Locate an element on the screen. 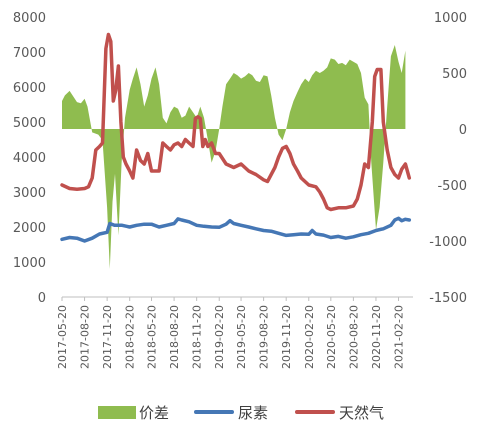 The height and width of the screenshot is (435, 481). x-axis-tick-label: 2017-08-20 is located at coordinates (85, 337).